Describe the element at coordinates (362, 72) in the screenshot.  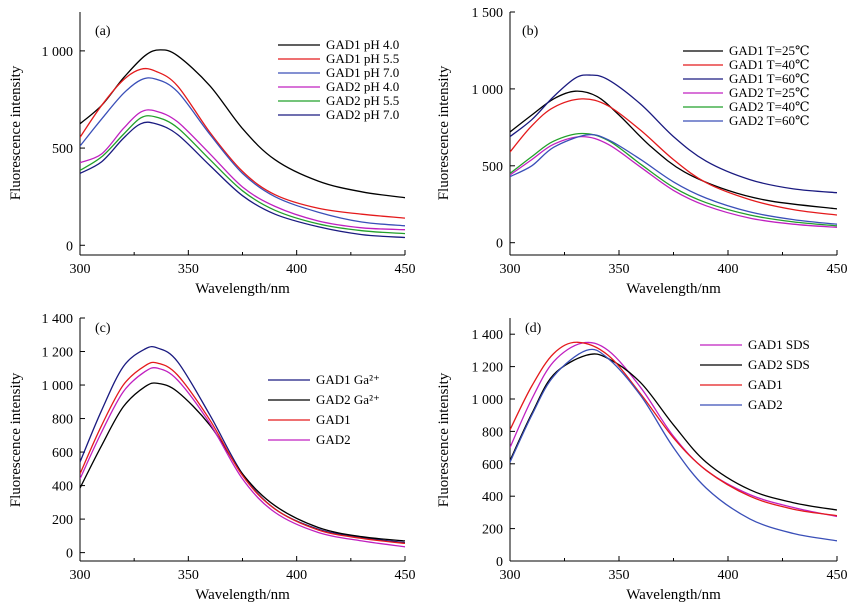
I see `legend-label: GAD1 pH 7.0` at that location.